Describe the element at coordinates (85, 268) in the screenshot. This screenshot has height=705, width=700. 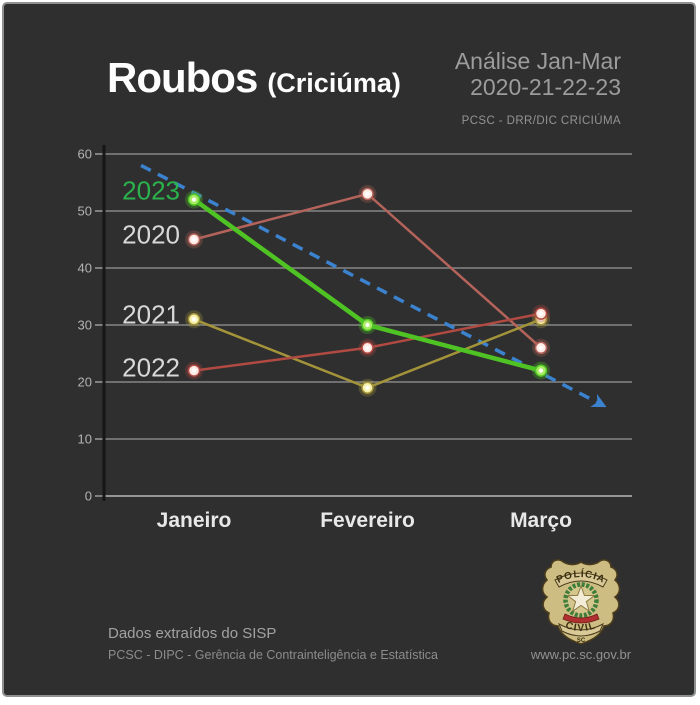
I see `ytick-label-40: 40` at that location.